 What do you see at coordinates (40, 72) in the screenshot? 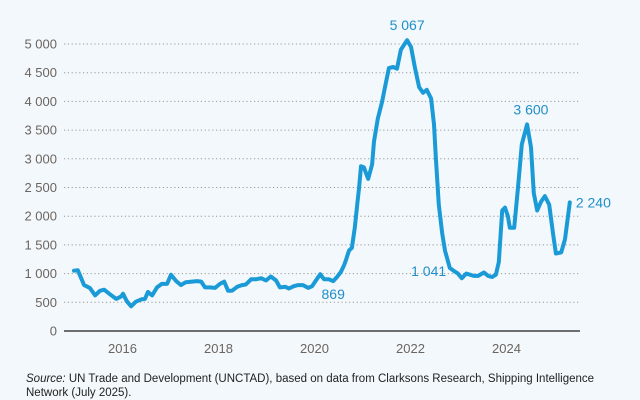
I see `y-tick-label: 4 500` at bounding box center [40, 72].